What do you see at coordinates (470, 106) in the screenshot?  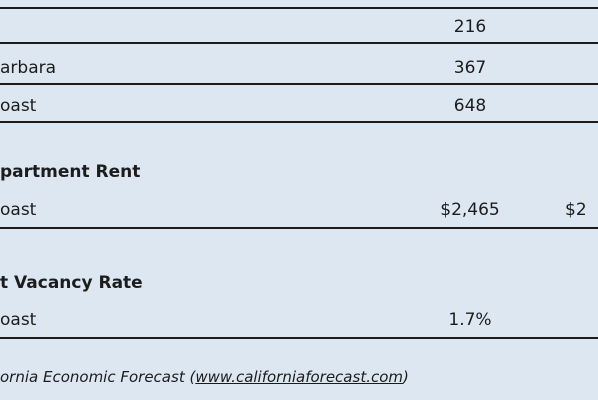 I see `cell-value: 648` at bounding box center [470, 106].